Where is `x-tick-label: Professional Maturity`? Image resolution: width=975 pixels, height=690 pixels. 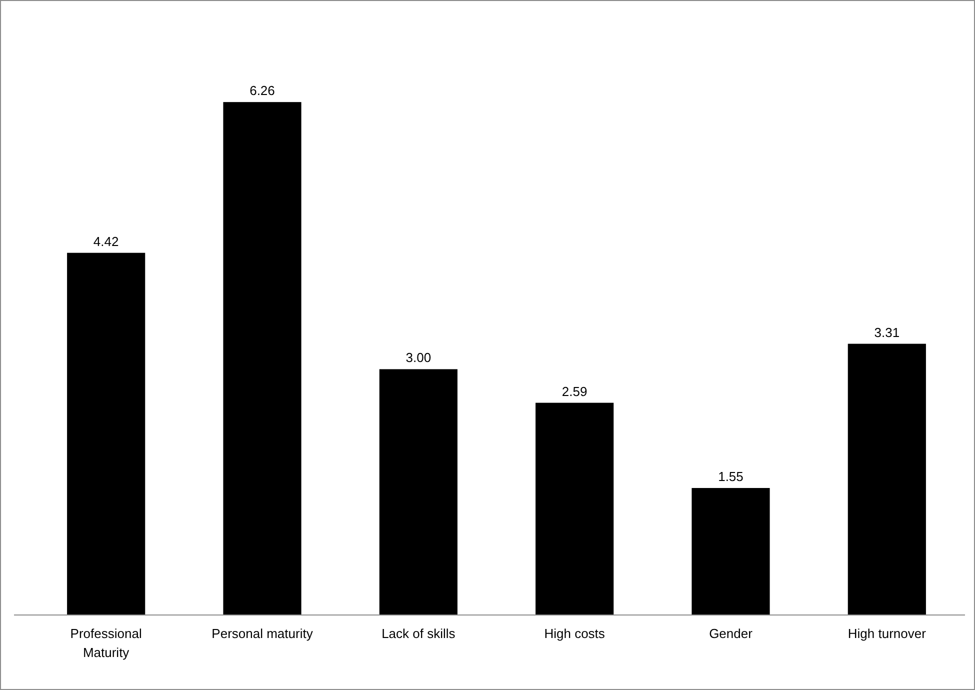
x-tick-label: Professional Maturity is located at coordinates (106, 643).